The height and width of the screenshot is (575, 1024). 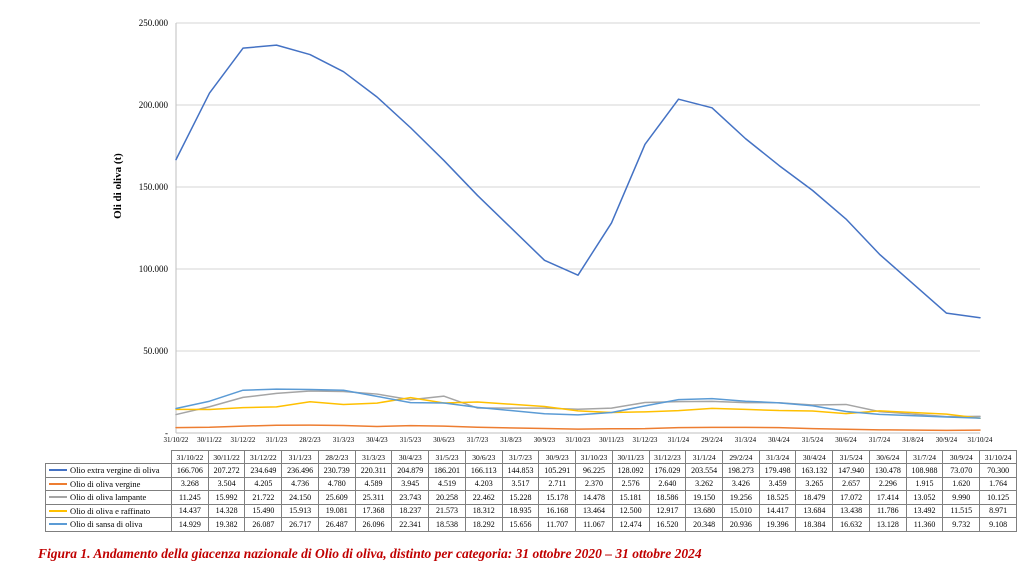 What do you see at coordinates (373, 524) in the screenshot?
I see `table-cell: 26.096` at bounding box center [373, 524].